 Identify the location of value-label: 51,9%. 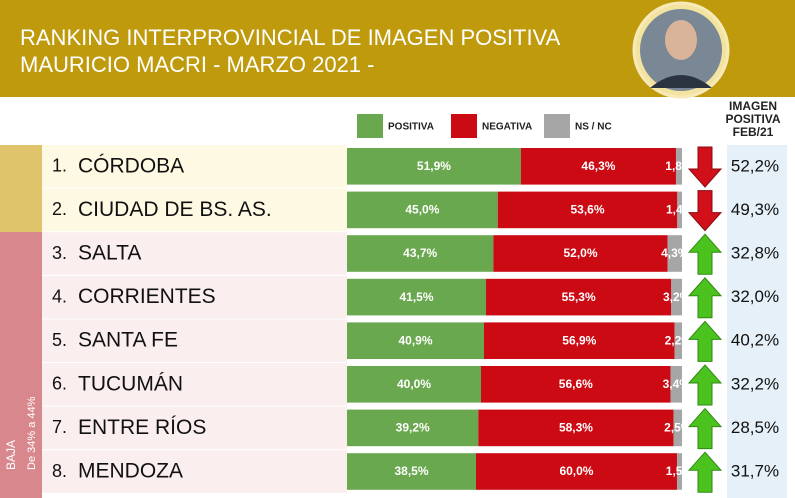
(434, 166).